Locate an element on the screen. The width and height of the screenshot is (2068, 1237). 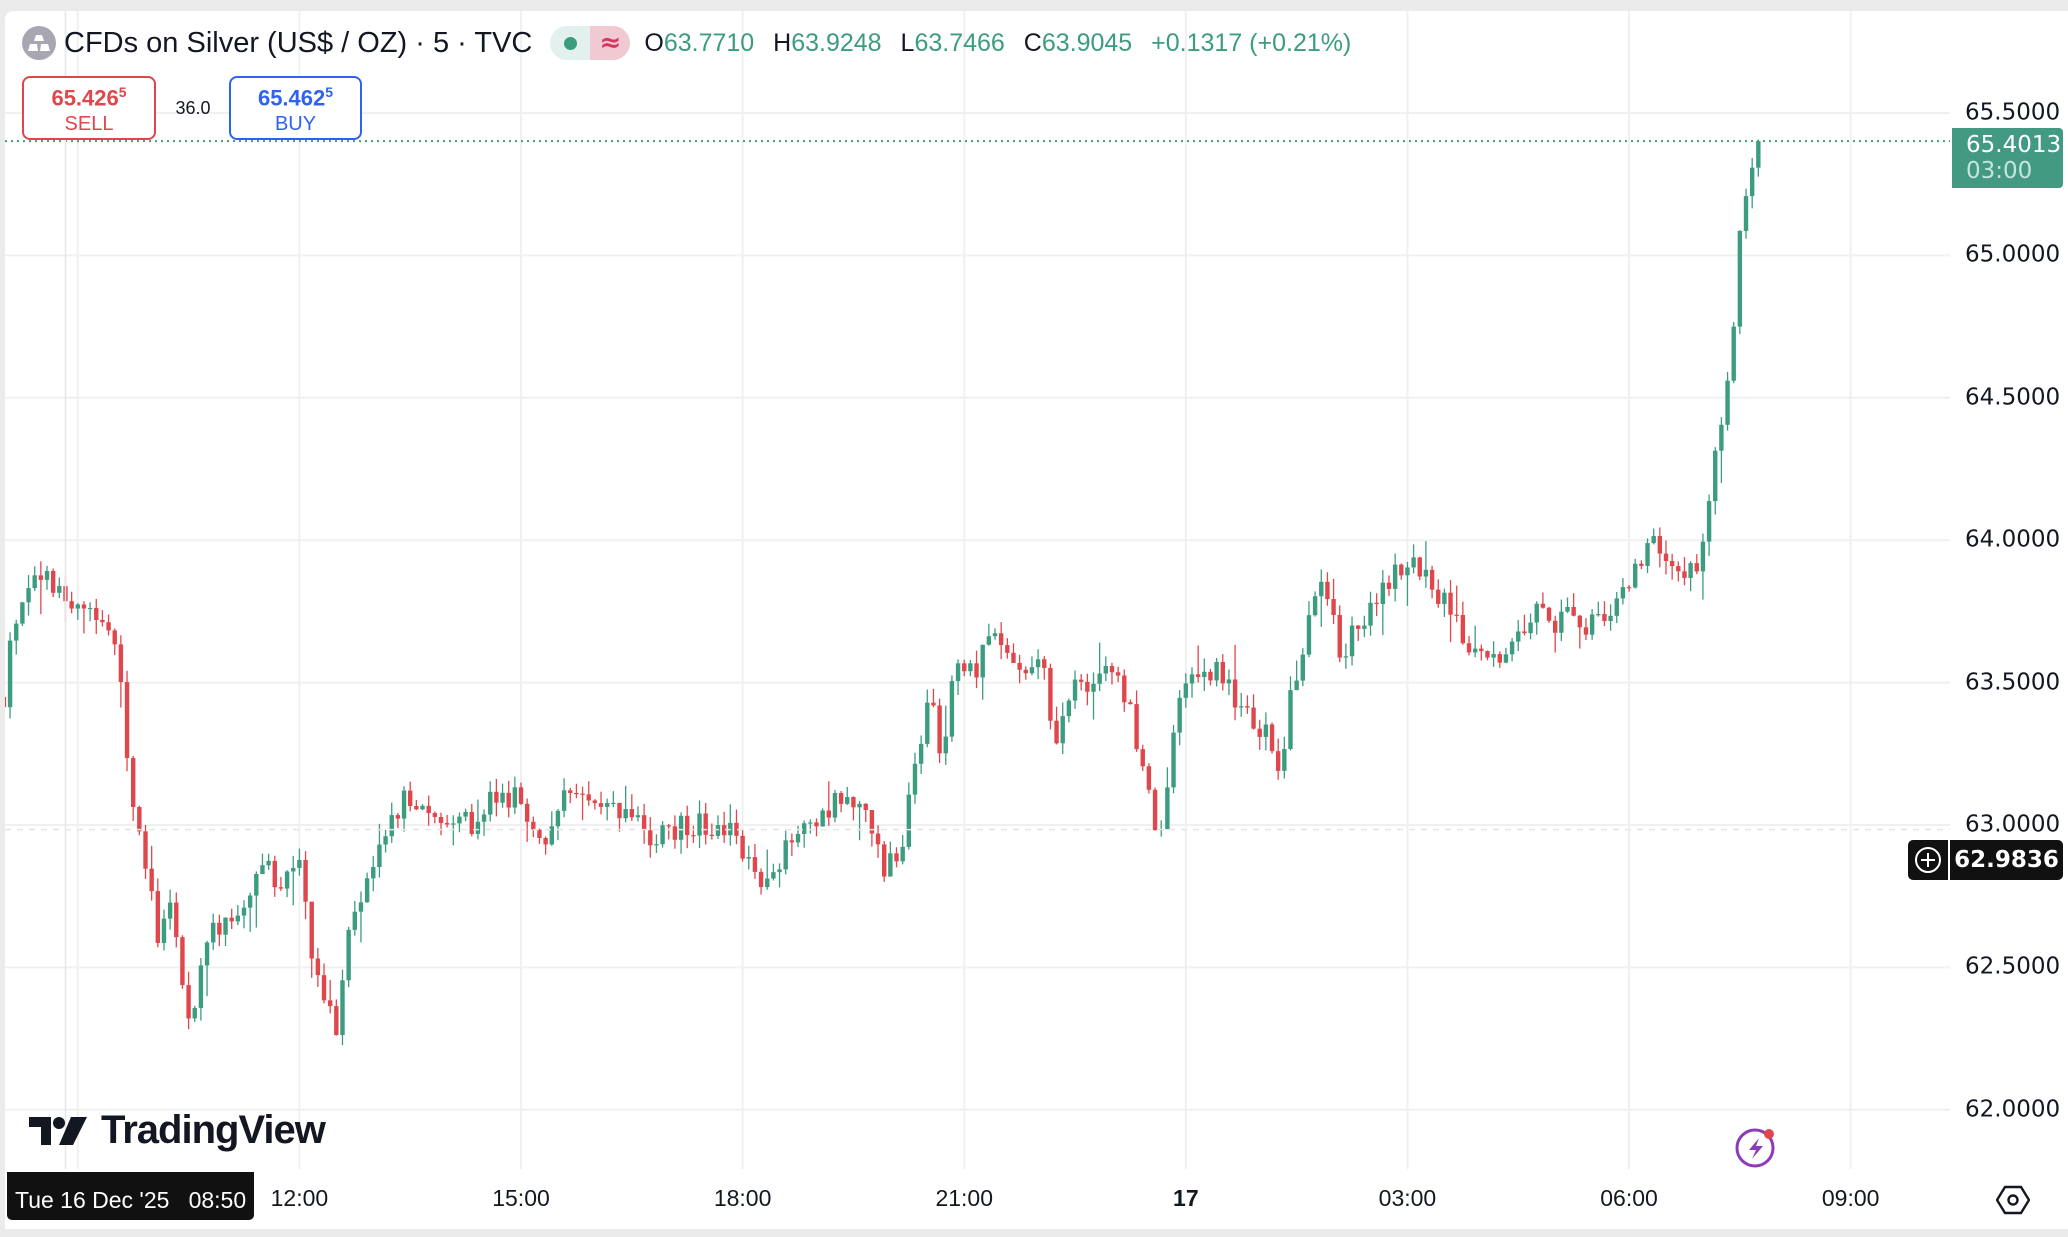
time-tick-label: 12:00 is located at coordinates (299, 1198).